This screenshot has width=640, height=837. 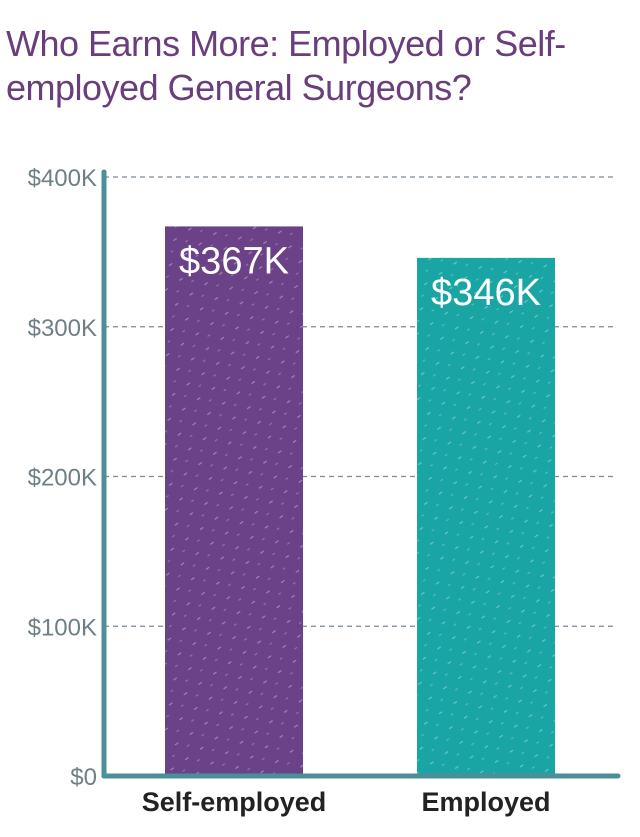 I want to click on data-label: $346K, so click(x=486, y=293).